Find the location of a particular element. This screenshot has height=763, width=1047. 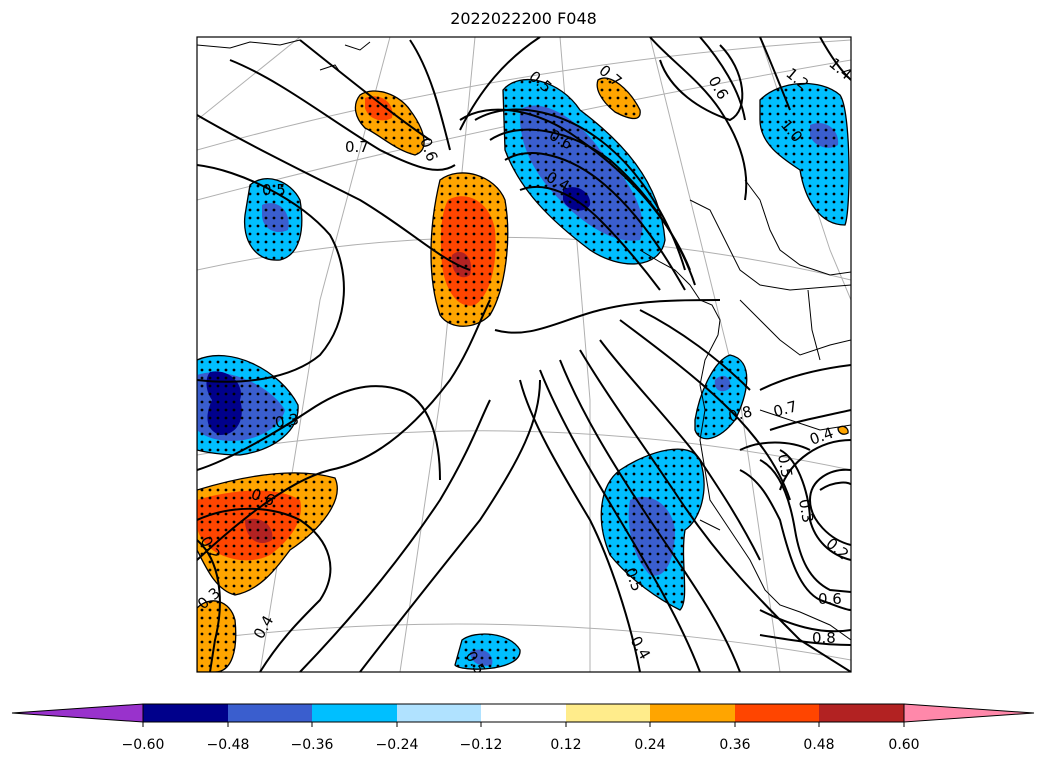

colorbar-tick-label: 0.48 is located at coordinates (818, 745).